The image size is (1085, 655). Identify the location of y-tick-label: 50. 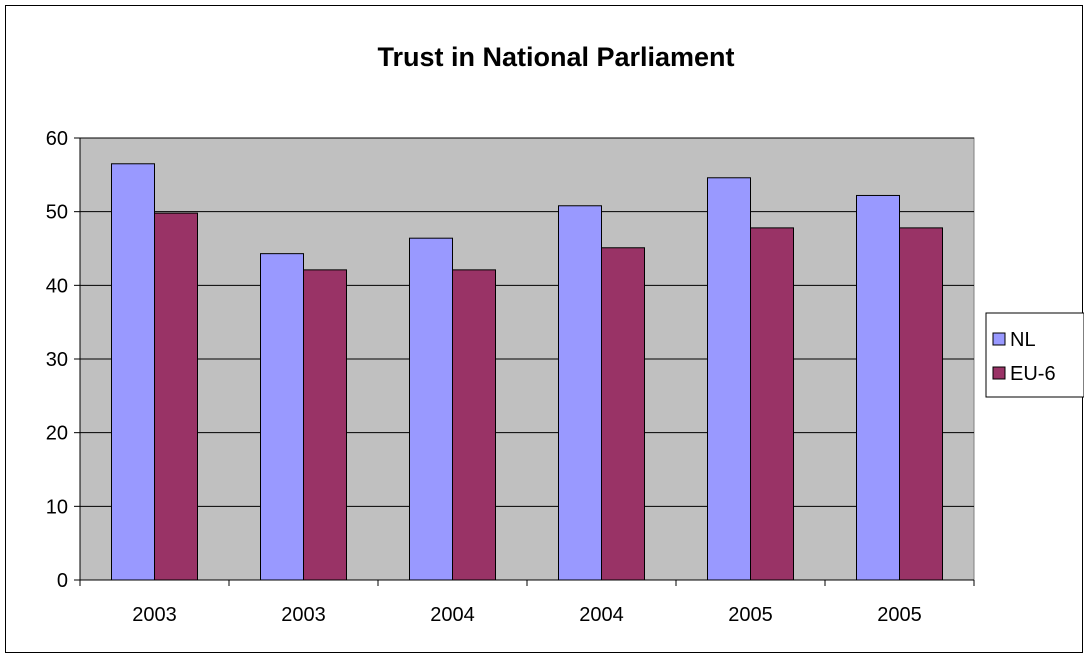
(57, 213).